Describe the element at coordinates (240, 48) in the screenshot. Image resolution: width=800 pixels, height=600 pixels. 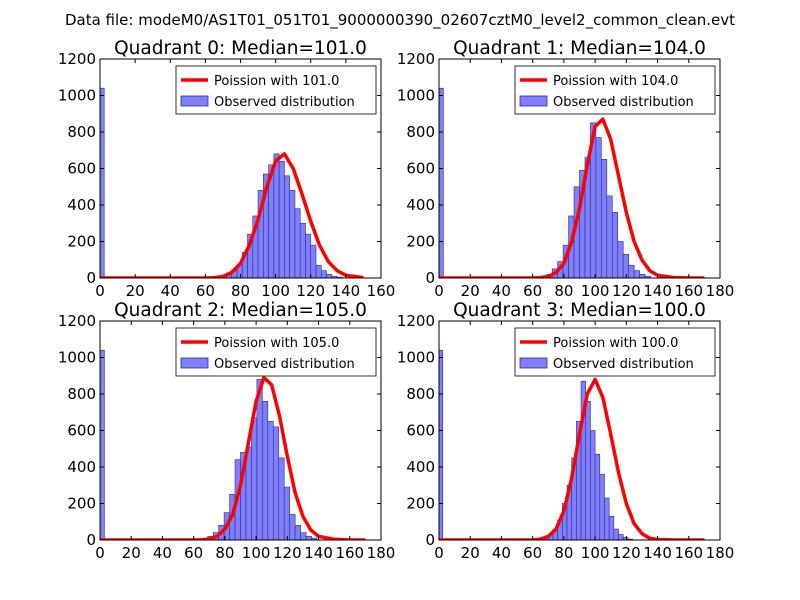
I see `quadrant-0-title: Quadrant 0: Median=101.0` at that location.